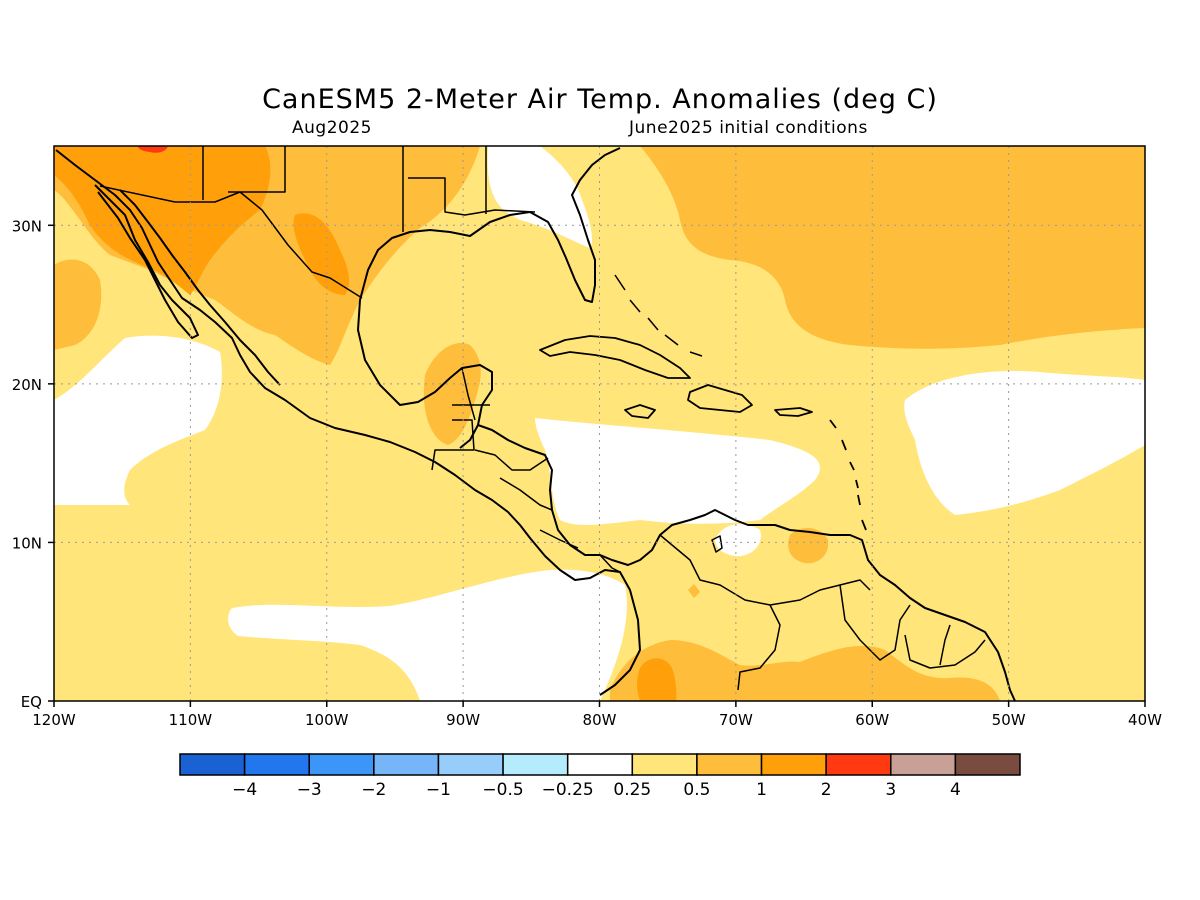 This screenshot has width=1200, height=900. I want to click on shading-baja-west-0p5, so click(78, 304).